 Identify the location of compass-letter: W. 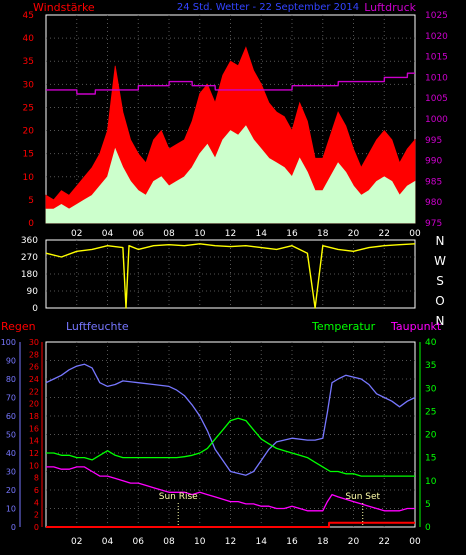
(440, 261).